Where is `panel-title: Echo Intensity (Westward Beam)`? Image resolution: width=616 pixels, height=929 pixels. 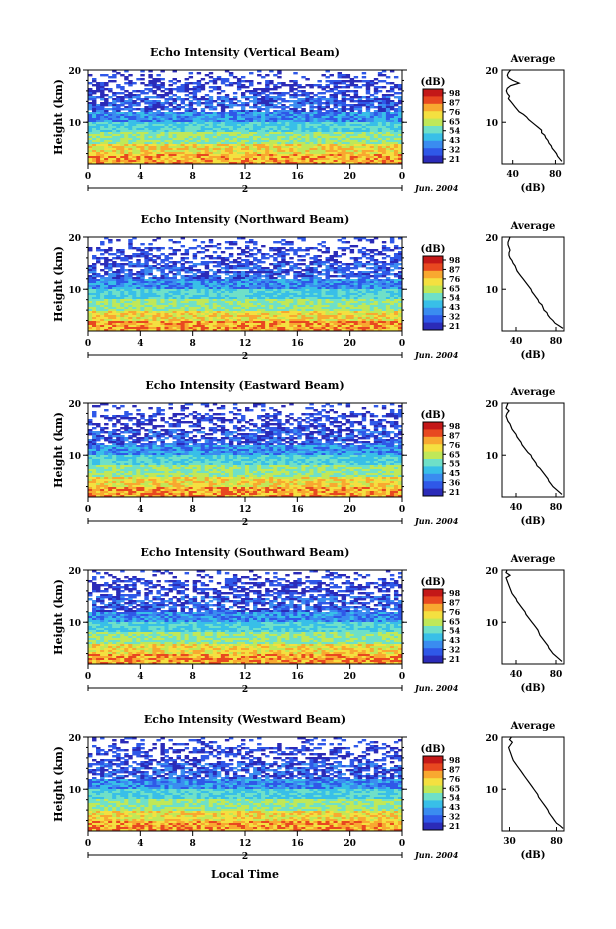 panel-title: Echo Intensity (Westward Beam) is located at coordinates (245, 719).